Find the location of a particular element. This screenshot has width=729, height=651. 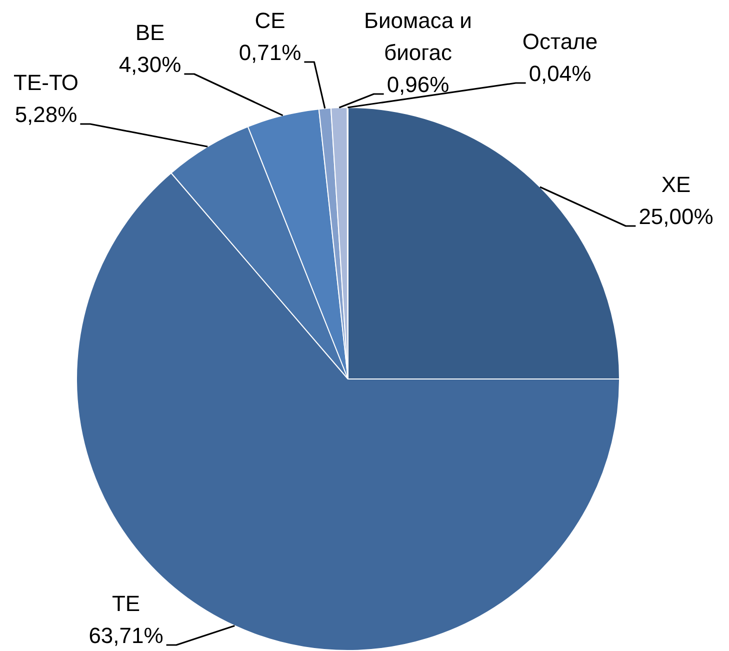

slice-label: ХЕ is located at coordinates (676, 185).